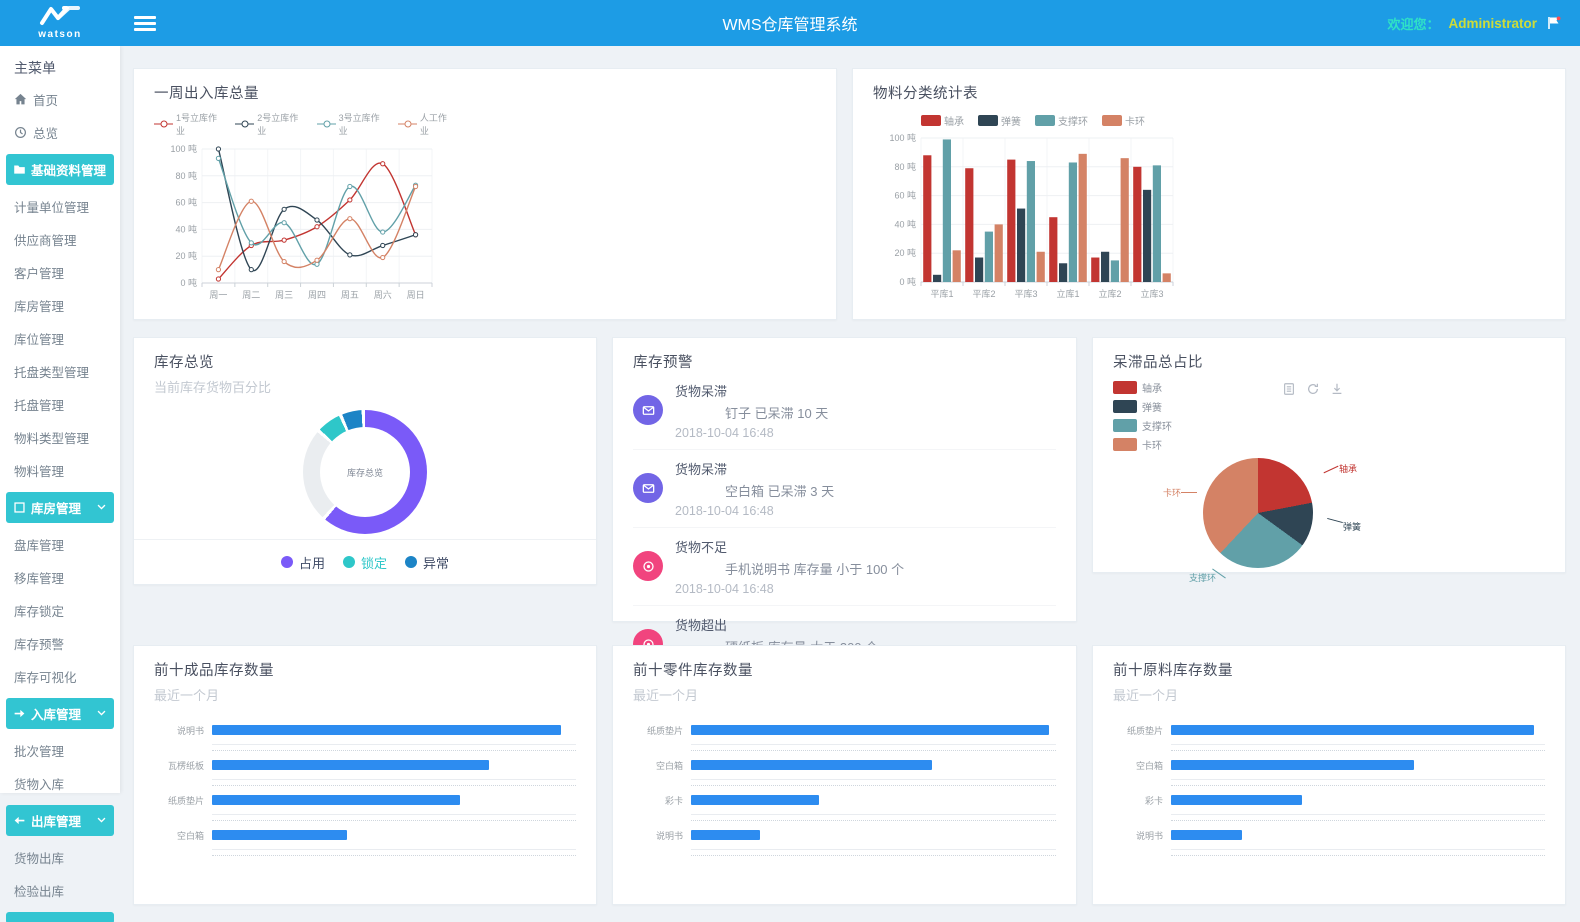  Describe the element at coordinates (269, 124) in the screenshot. I see `legend-item: 2号立库作业` at that location.